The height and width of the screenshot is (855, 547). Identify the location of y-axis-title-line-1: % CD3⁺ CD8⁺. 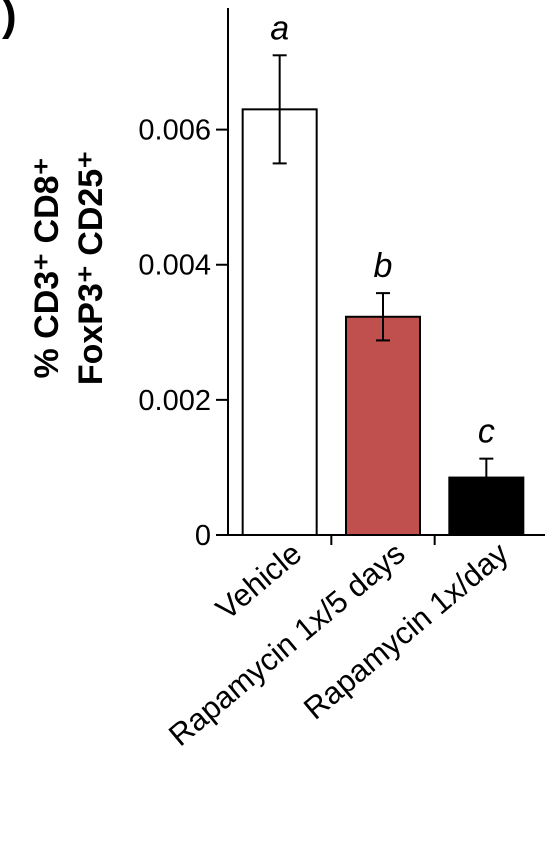
(47, 267).